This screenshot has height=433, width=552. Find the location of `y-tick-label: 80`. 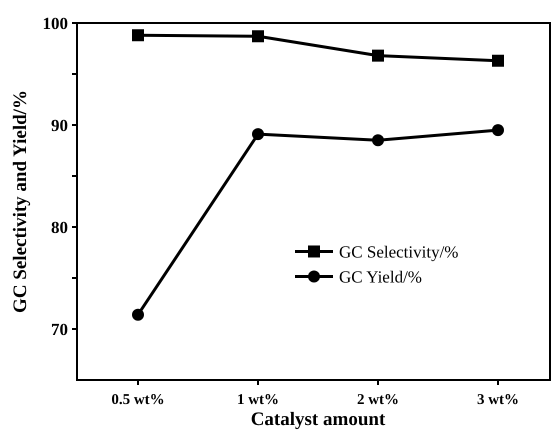

y-tick-label: 80 is located at coordinates (59, 227).